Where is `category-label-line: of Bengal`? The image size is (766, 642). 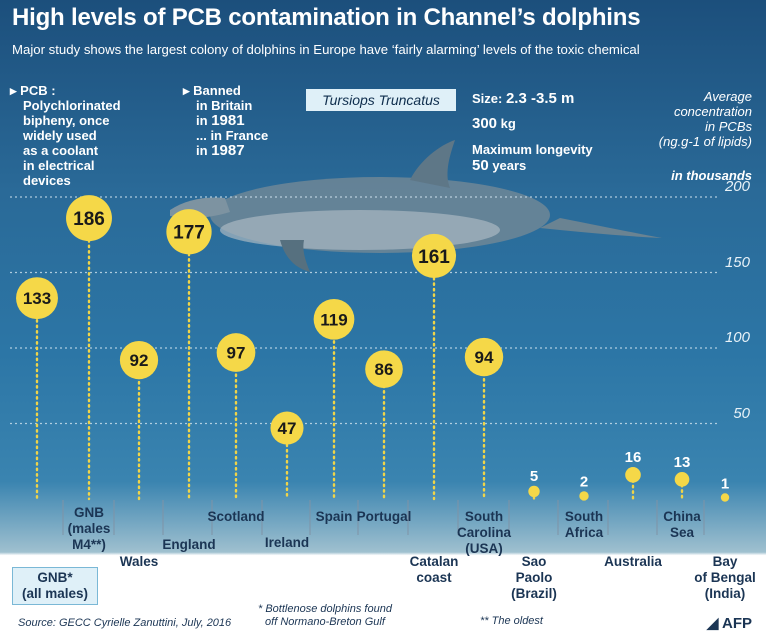 category-label-line: of Bengal is located at coordinates (725, 577).